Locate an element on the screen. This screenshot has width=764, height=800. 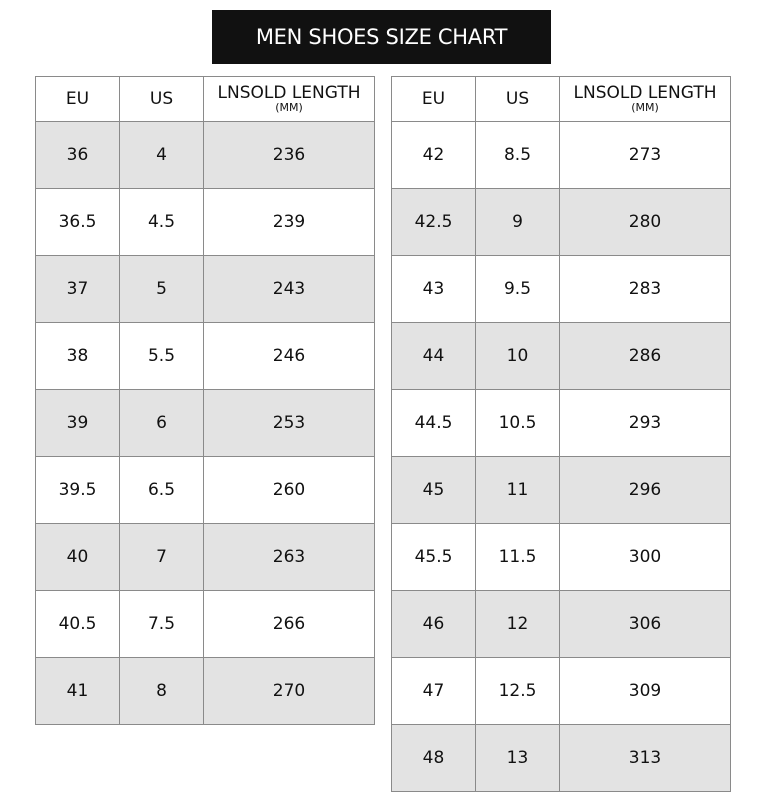
table-row: 41 8 270 is located at coordinates (205, 691).